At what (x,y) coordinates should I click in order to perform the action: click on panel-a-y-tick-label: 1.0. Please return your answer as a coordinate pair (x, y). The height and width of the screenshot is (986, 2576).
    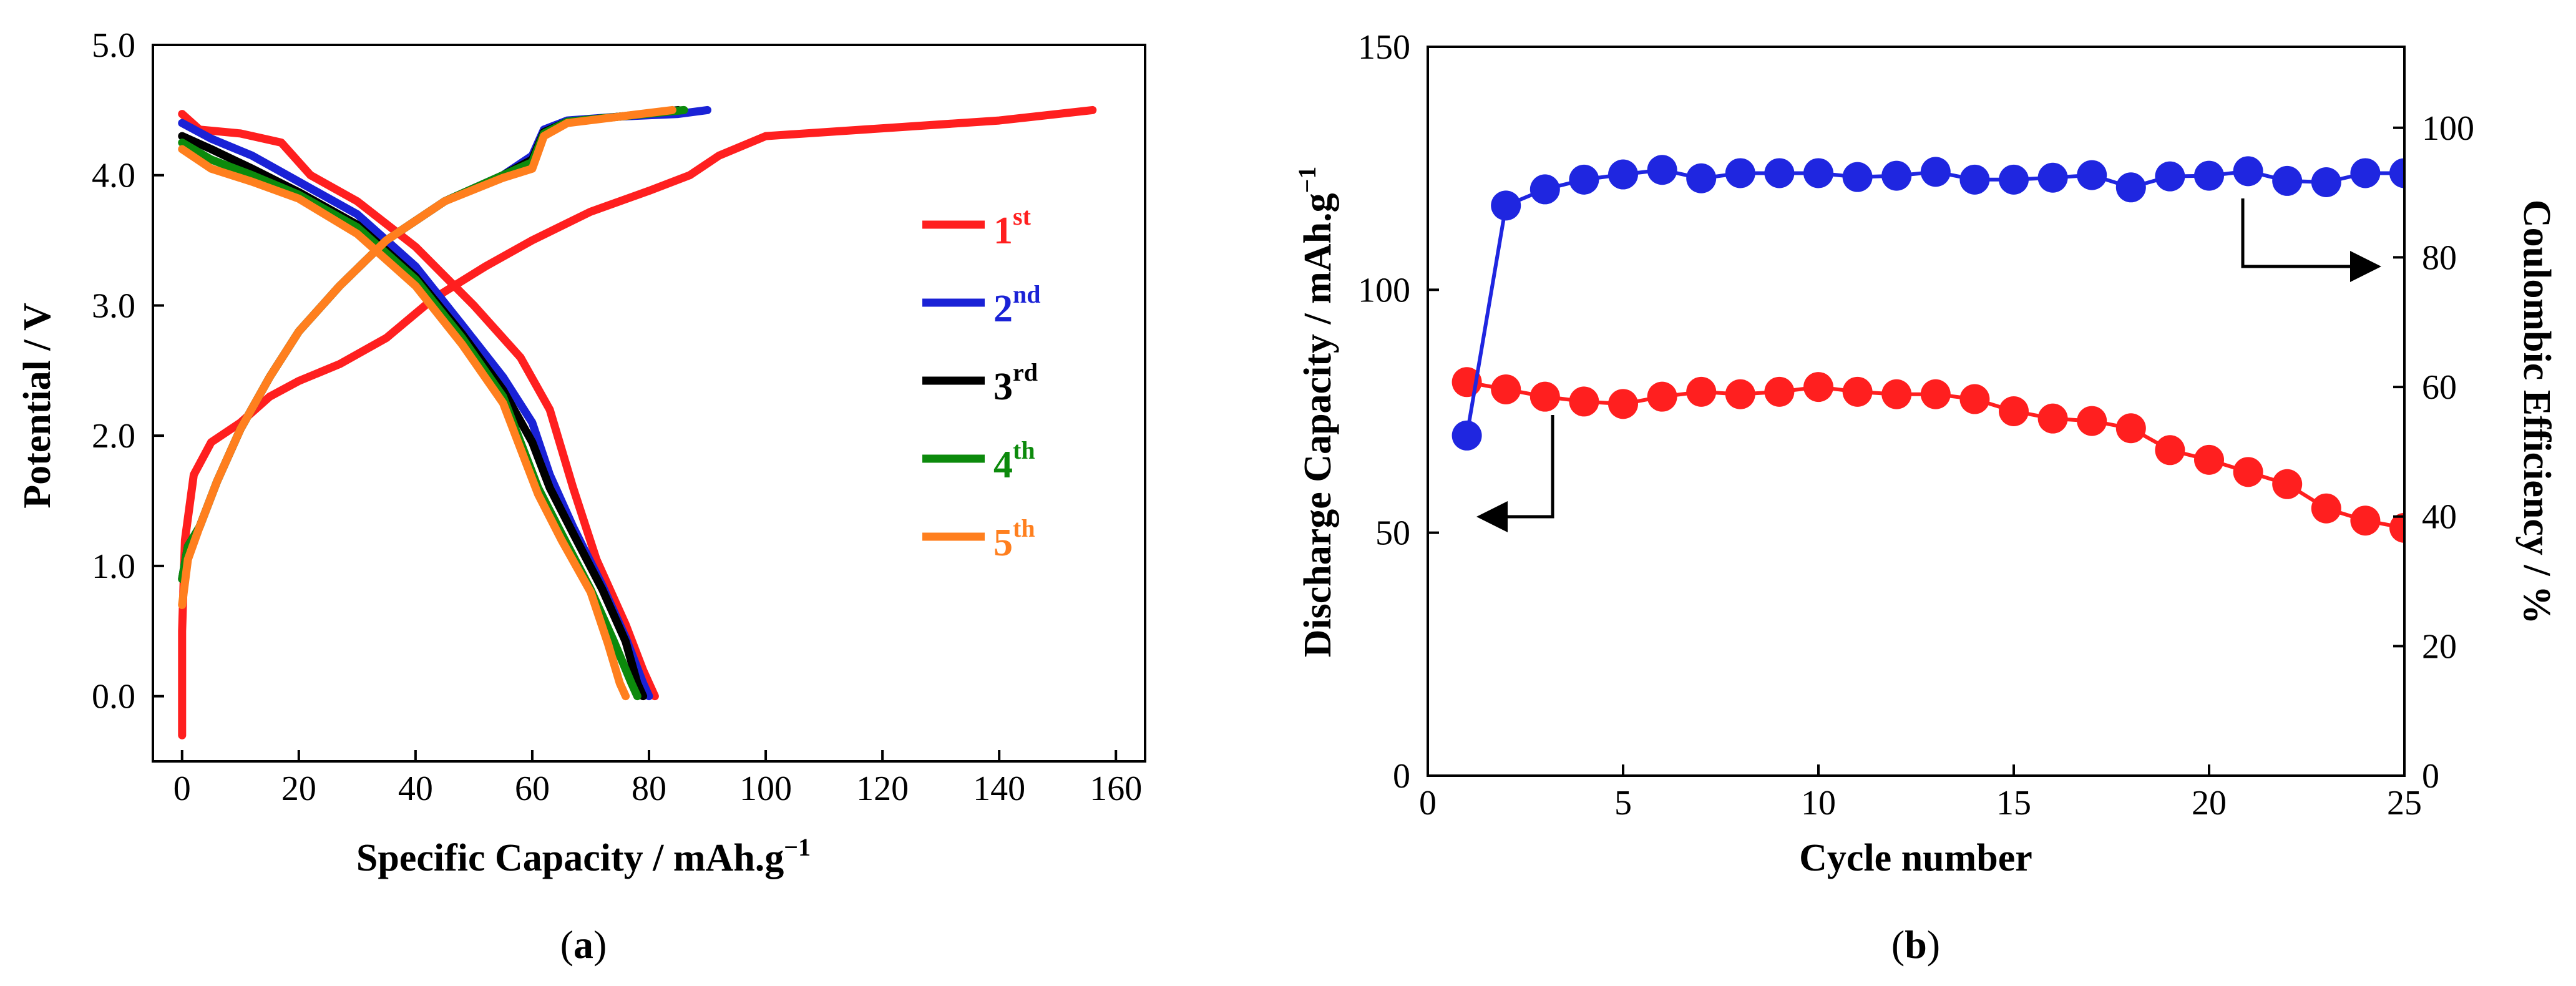
    Looking at the image, I should click on (113, 566).